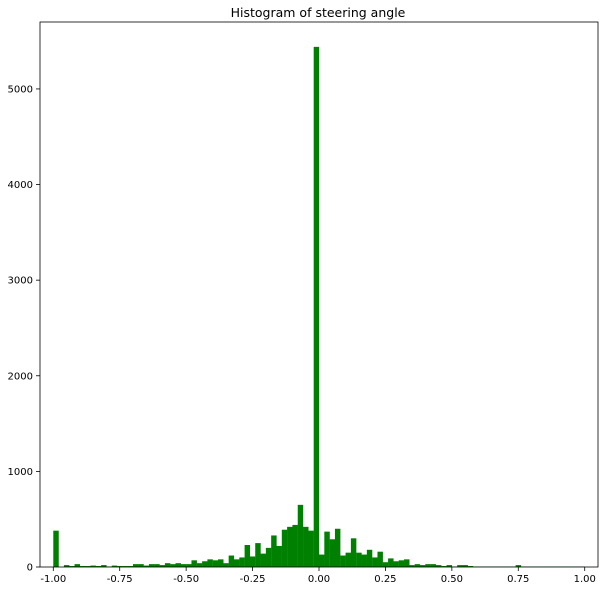 This screenshot has height=594, width=608. Describe the element at coordinates (385, 579) in the screenshot. I see `x-tick-label: 0.25` at that location.